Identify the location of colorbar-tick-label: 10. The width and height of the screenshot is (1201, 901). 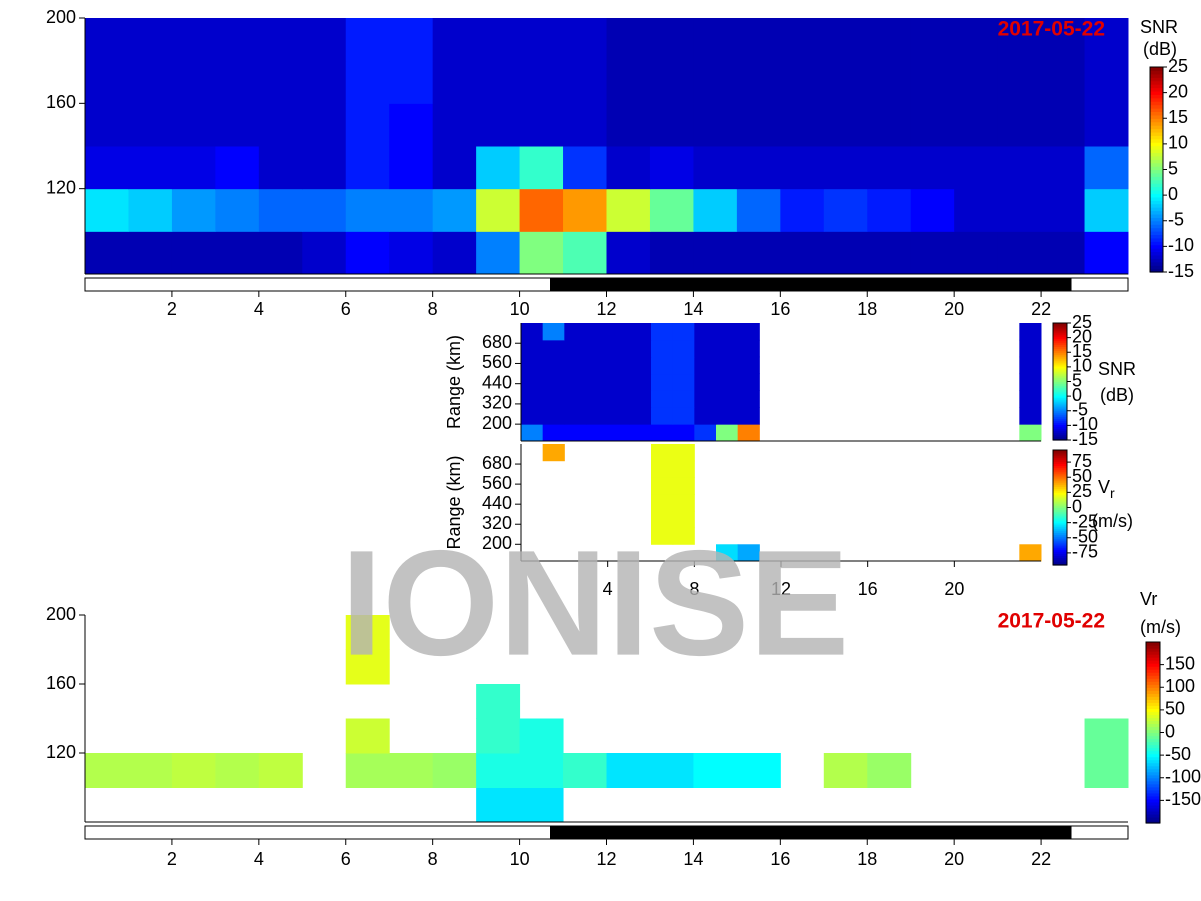
(1178, 143).